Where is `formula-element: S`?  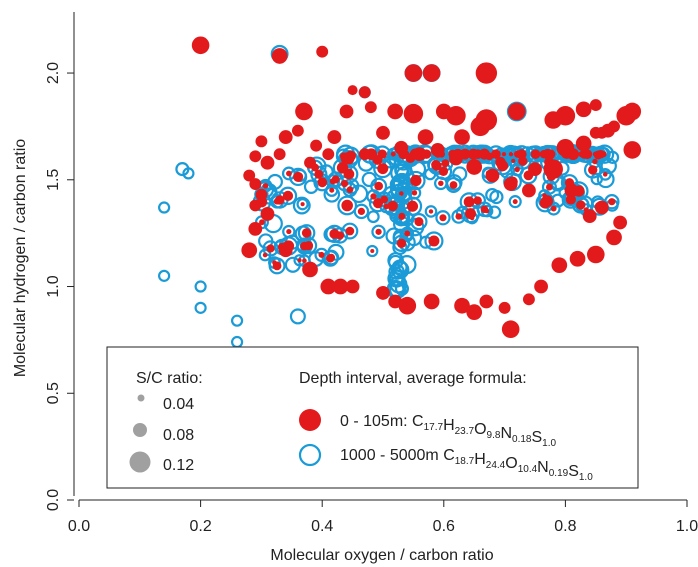
formula-element: S is located at coordinates (573, 471).